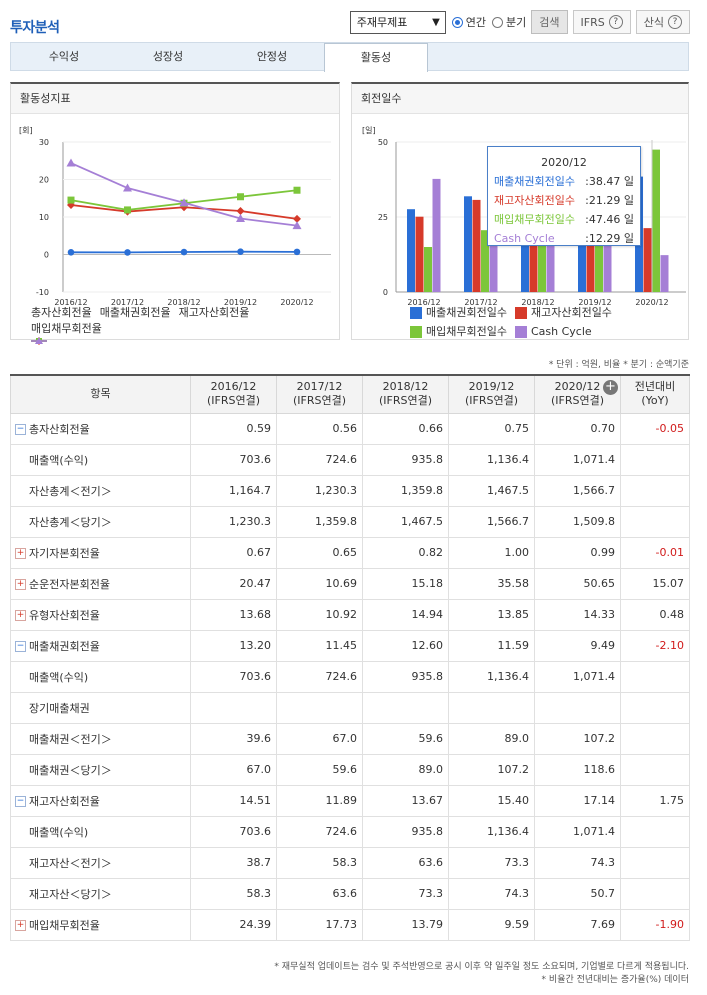 The width and height of the screenshot is (707, 995). What do you see at coordinates (662, 22) in the screenshot?
I see `formula-button: 산식 ?` at bounding box center [662, 22].